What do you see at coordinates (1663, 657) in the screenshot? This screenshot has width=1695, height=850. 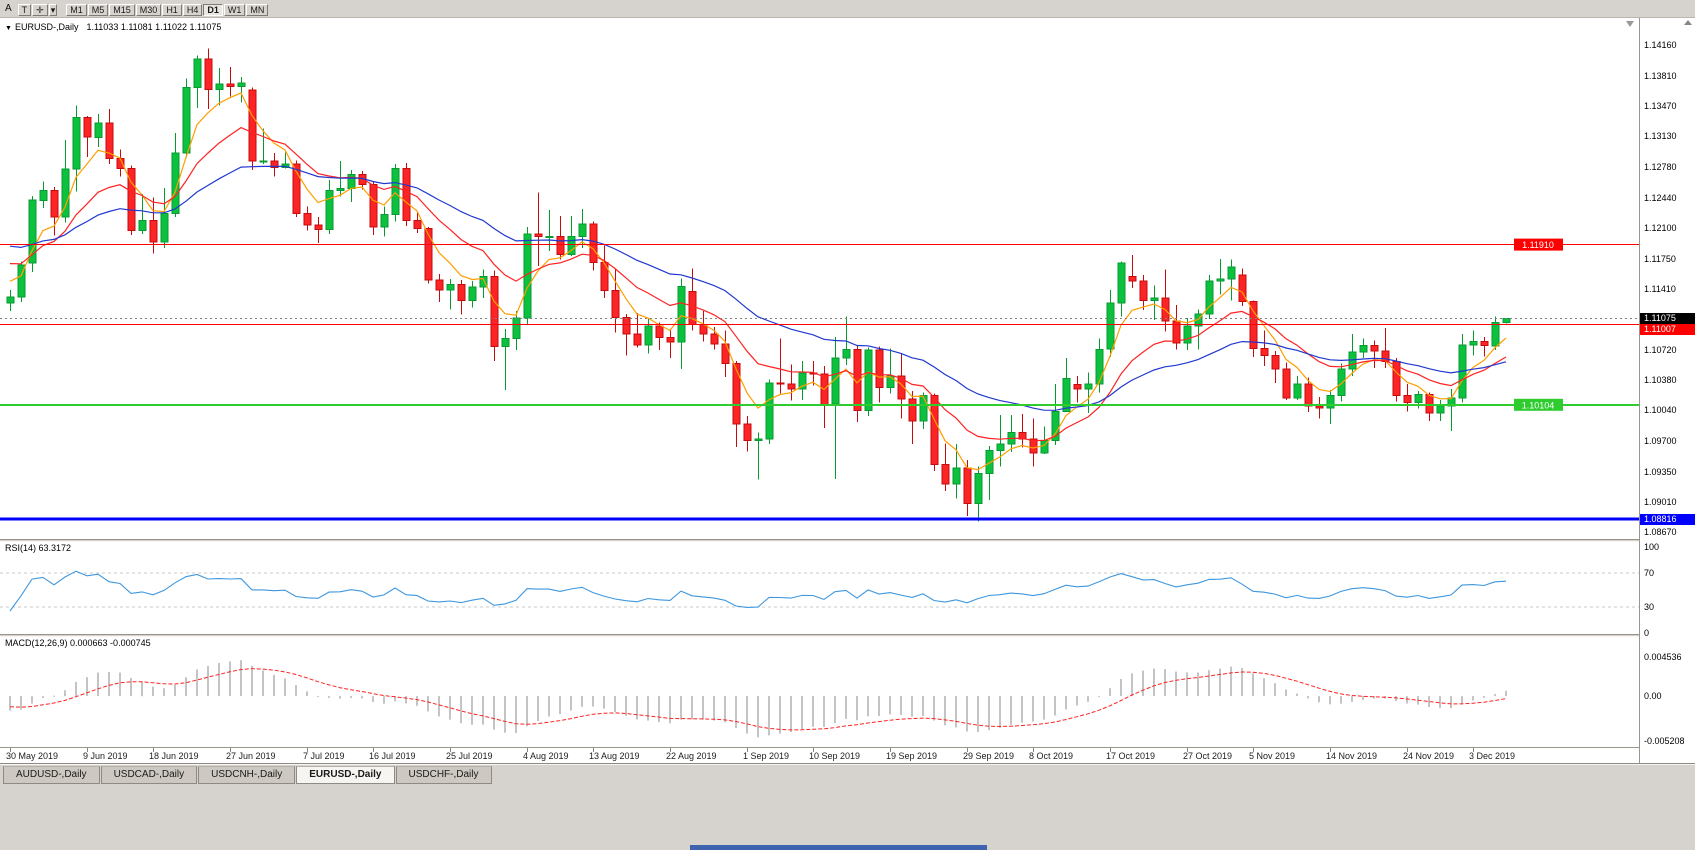 I see `macd-axis-label: 0.004536` at bounding box center [1663, 657].